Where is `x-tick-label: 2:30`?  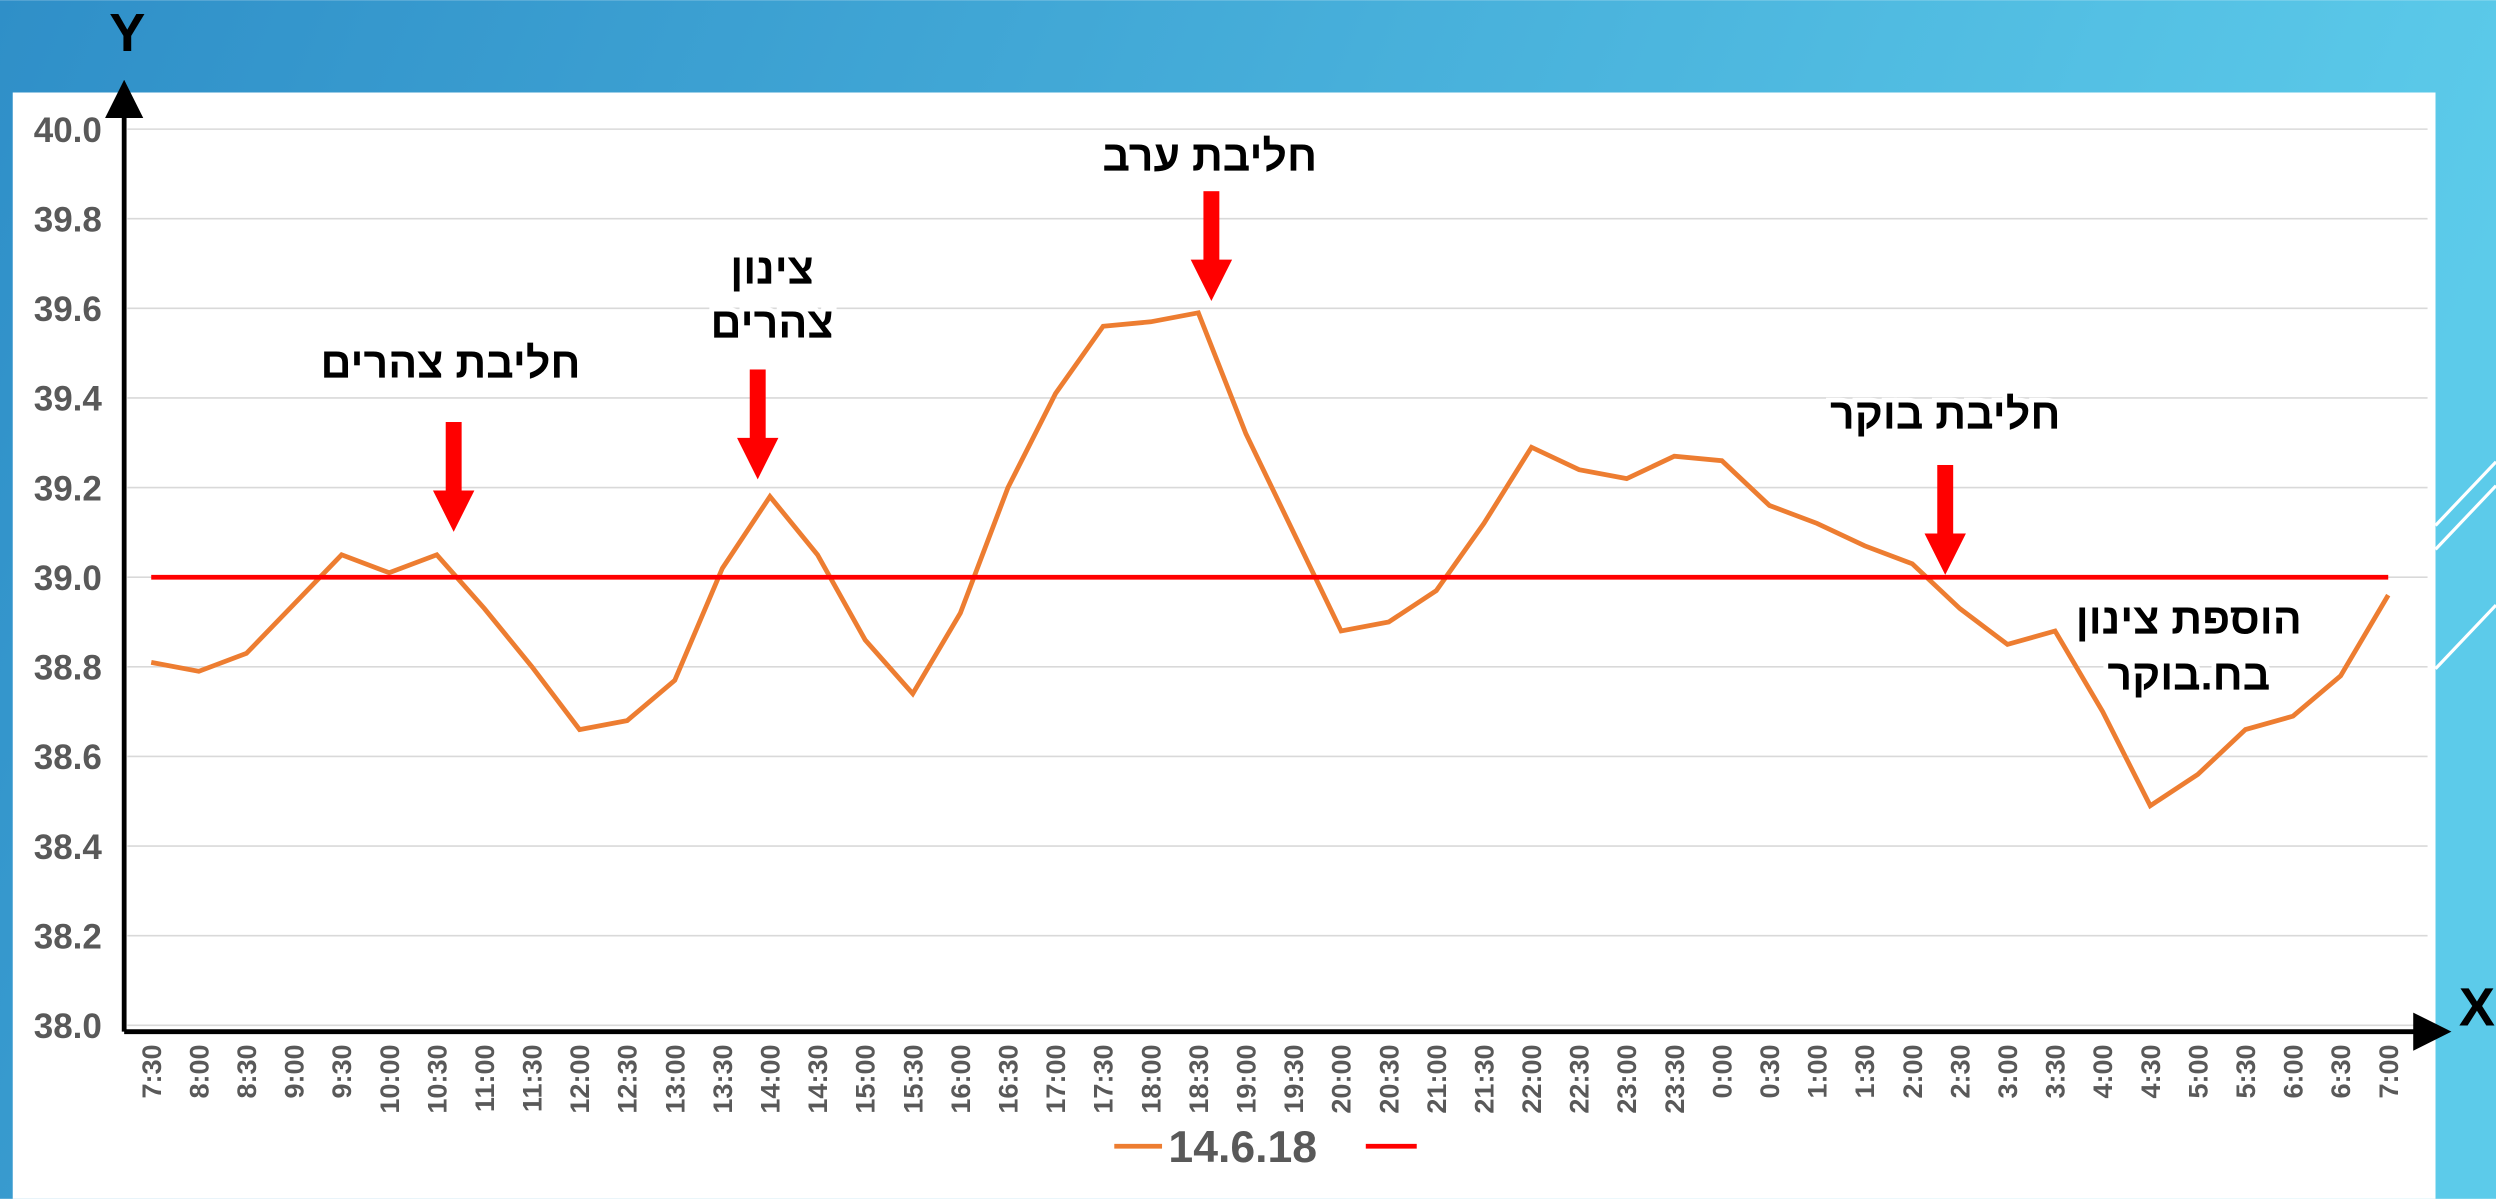 x-tick-label: 2:30 is located at coordinates (1960, 1071).